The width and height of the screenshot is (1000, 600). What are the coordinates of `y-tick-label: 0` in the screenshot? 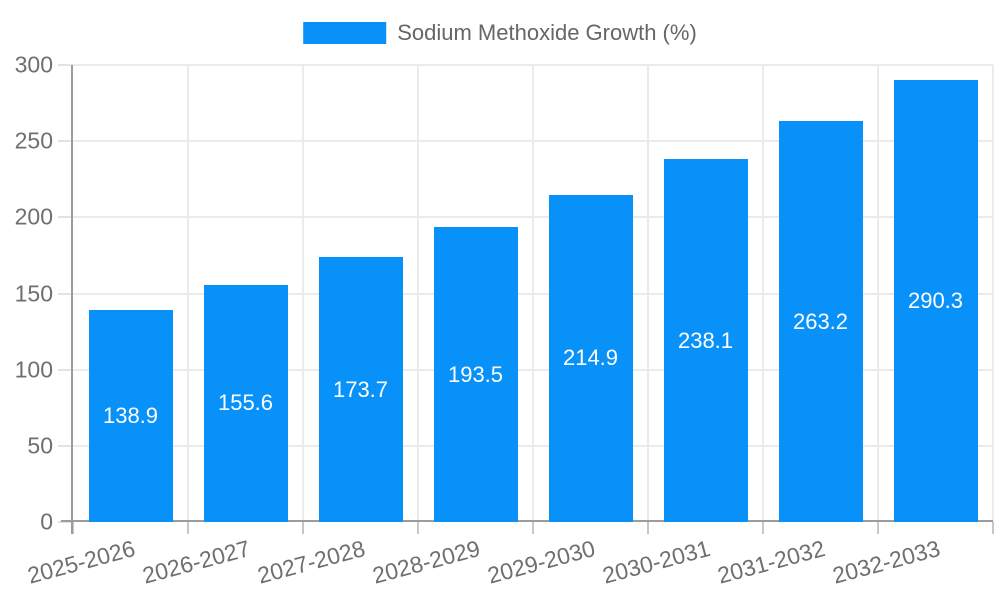 It's located at (46, 521).